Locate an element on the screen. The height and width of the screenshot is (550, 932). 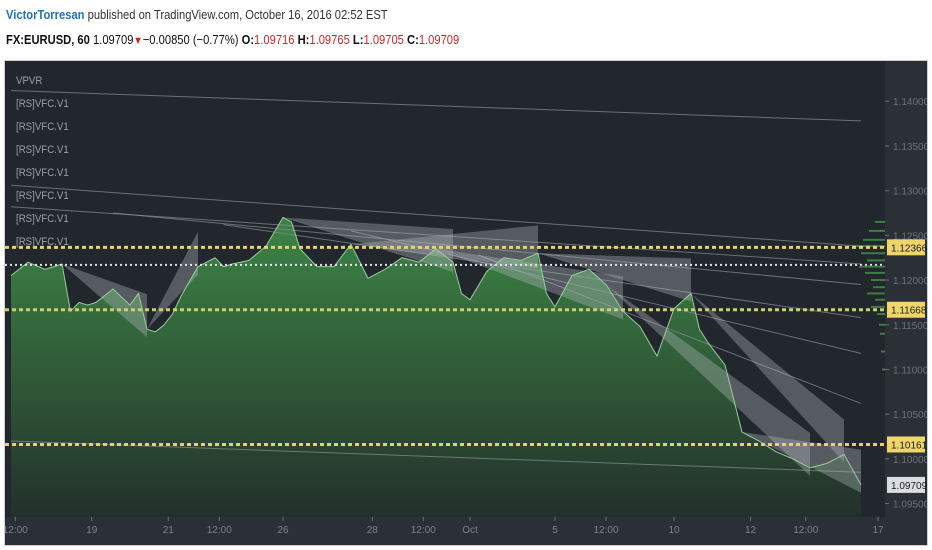
symbol-label: FX:EURUSD, 60 is located at coordinates (48, 39).